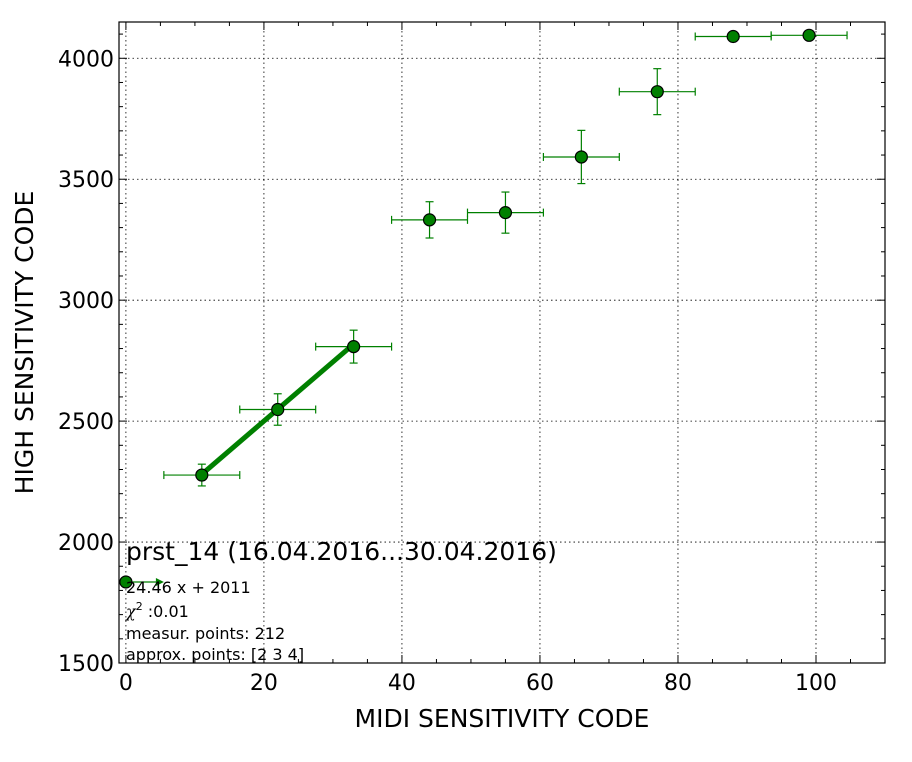 The height and width of the screenshot is (762, 912). What do you see at coordinates (205, 633) in the screenshot?
I see `annotation-measur-points: measur. points: 212` at bounding box center [205, 633].